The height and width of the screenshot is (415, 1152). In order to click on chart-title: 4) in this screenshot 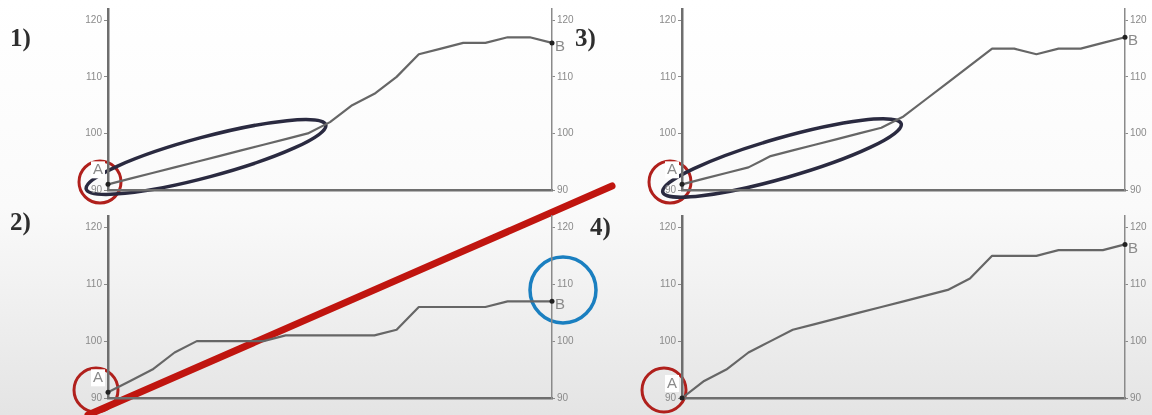, I will do `click(600, 227)`.